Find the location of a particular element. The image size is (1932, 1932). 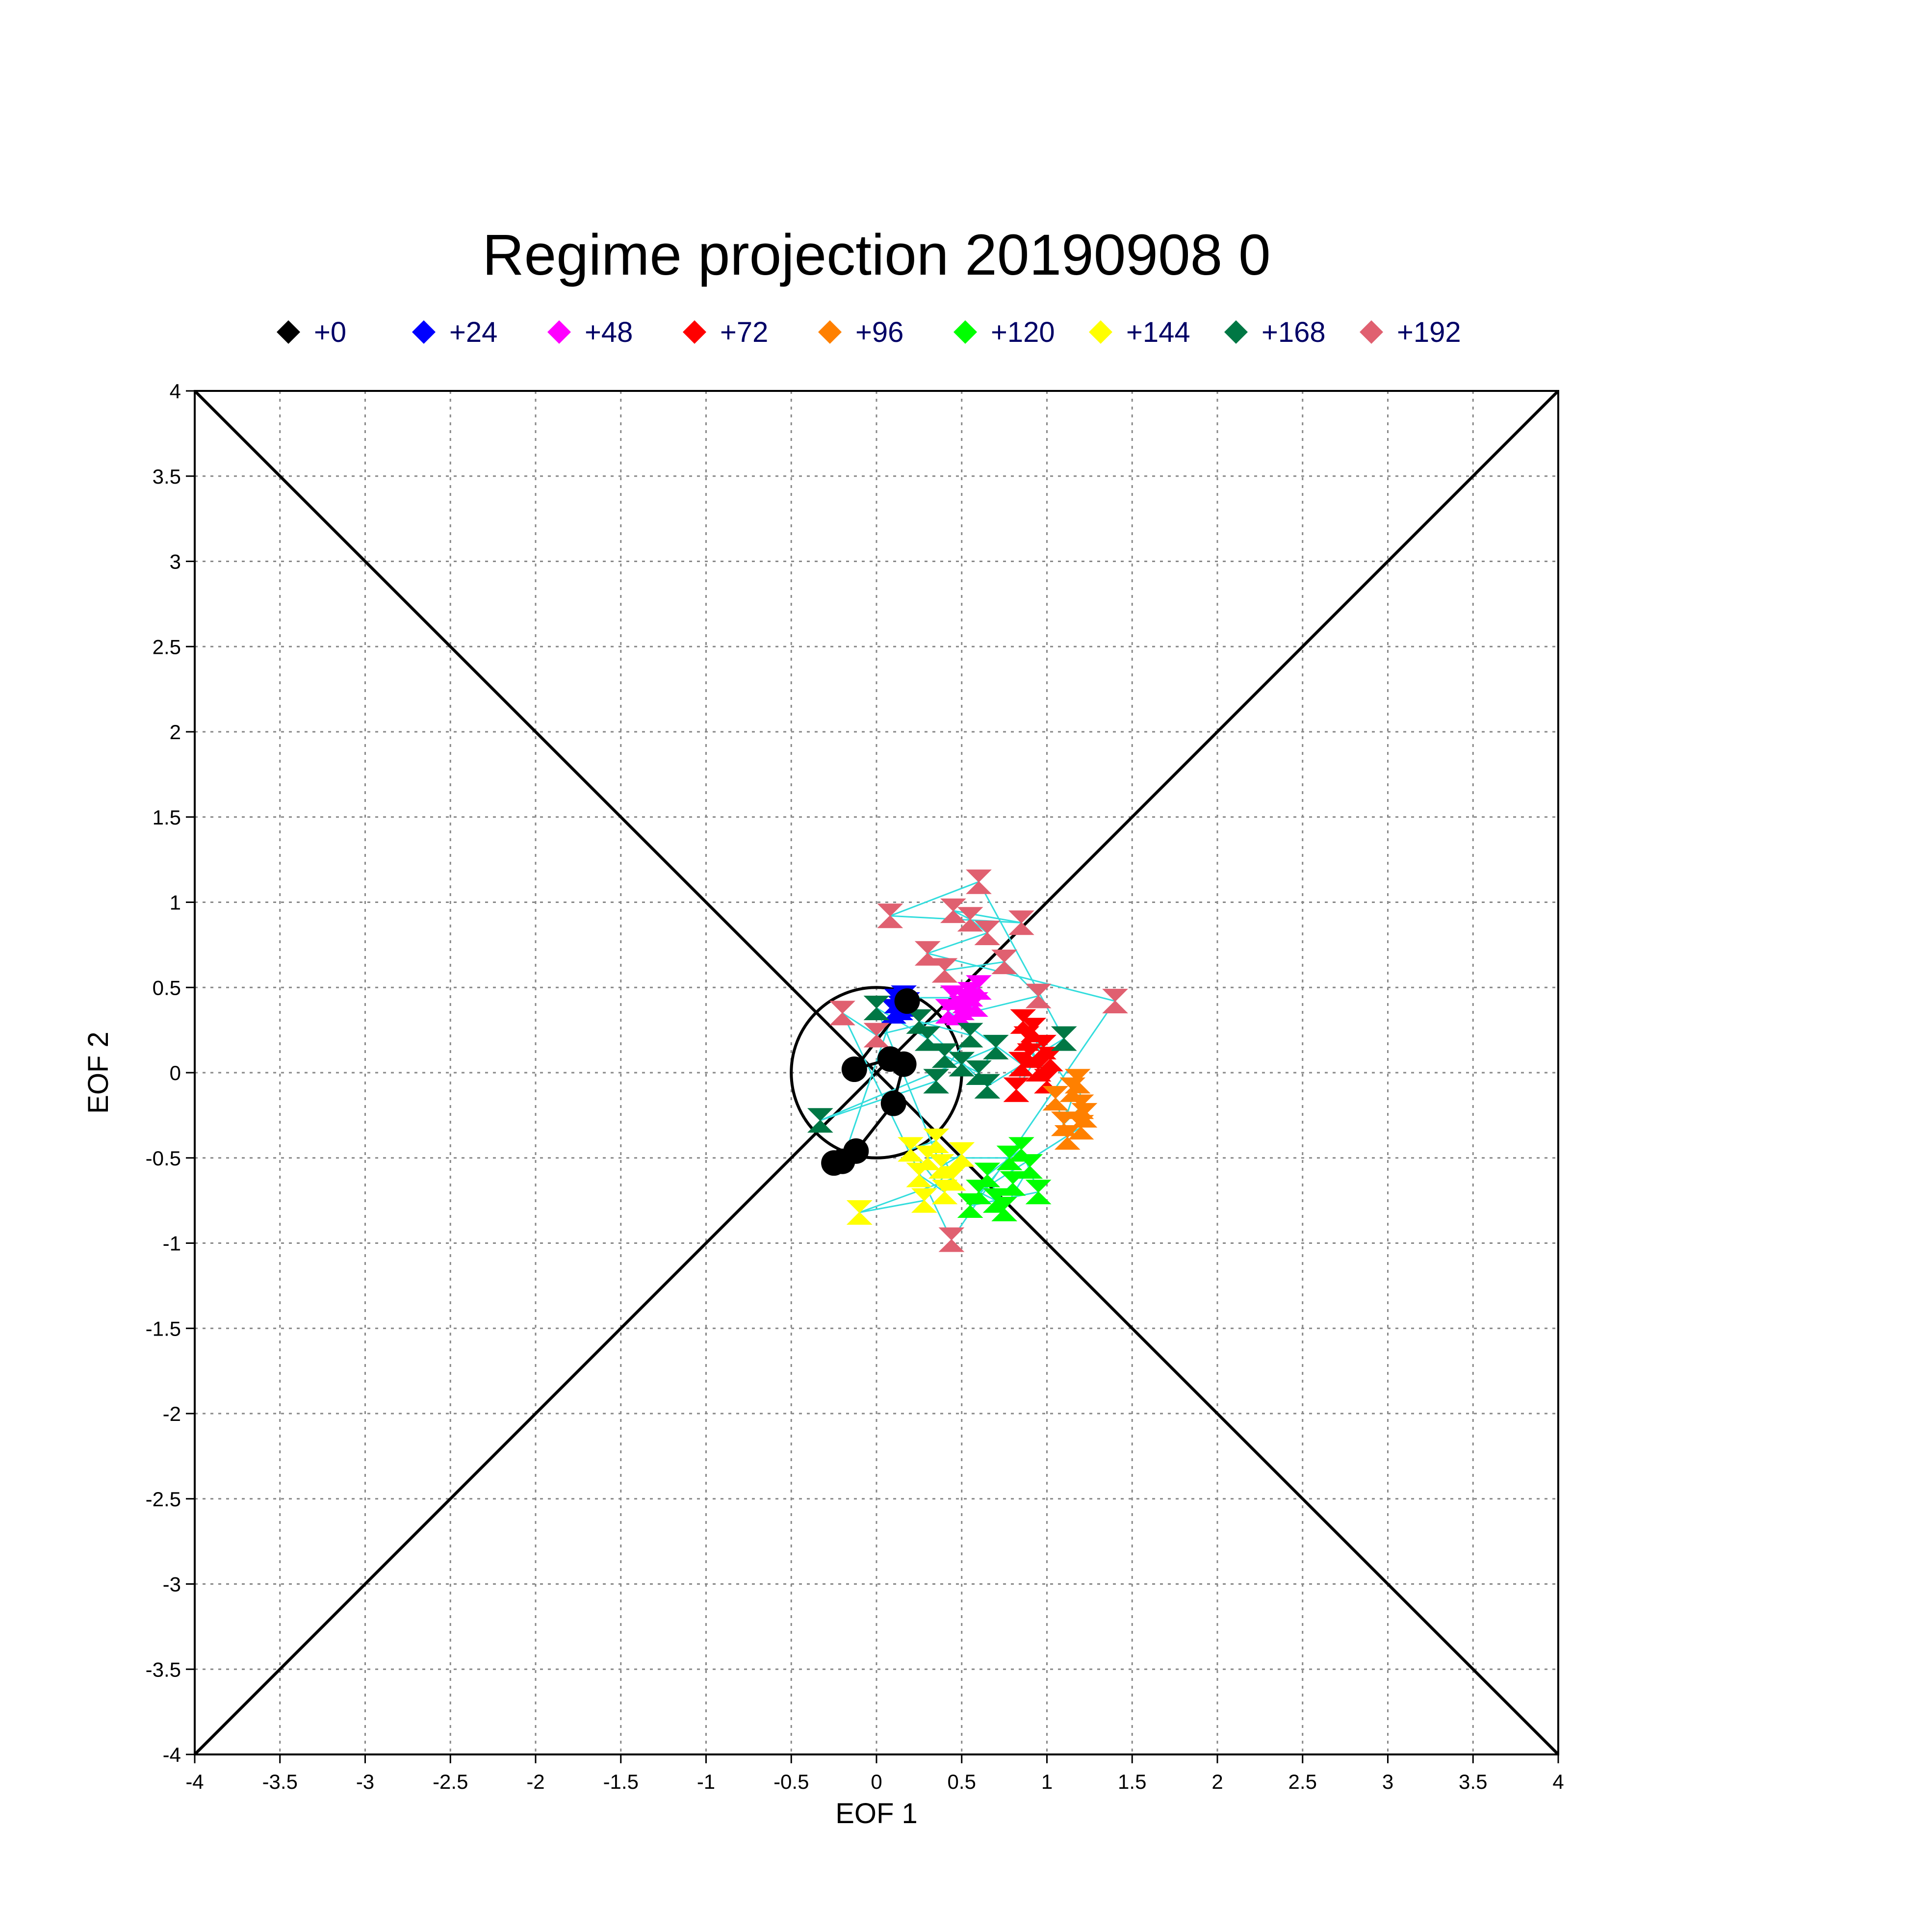

y-tick-label: -1 is located at coordinates (172, 1243).